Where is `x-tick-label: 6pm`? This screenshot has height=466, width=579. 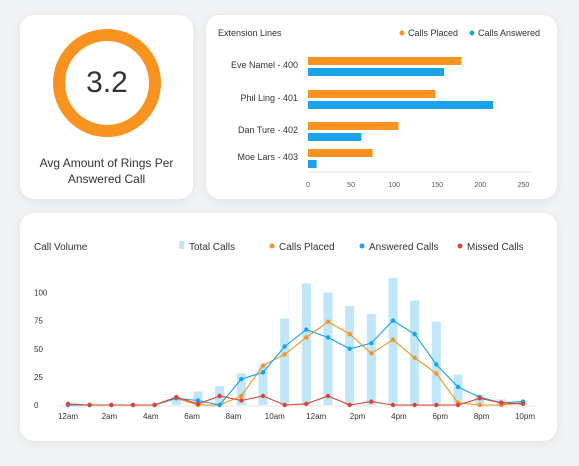 x-tick-label: 6pm is located at coordinates (440, 416).